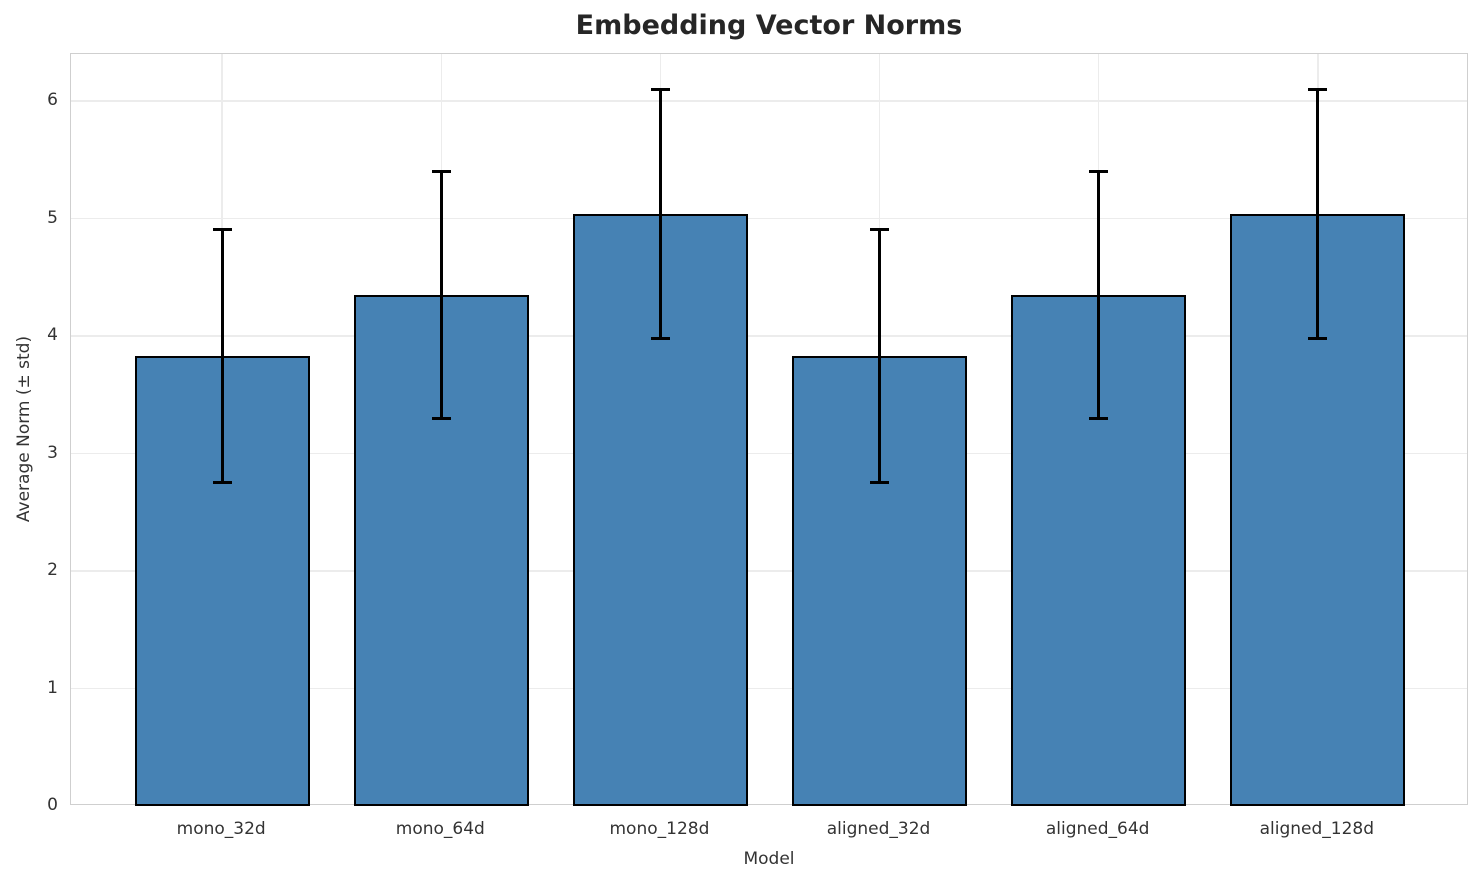 The image size is (1484, 885). Describe the element at coordinates (1316, 829) in the screenshot. I see `x-tick-label: aligned_128d` at that location.